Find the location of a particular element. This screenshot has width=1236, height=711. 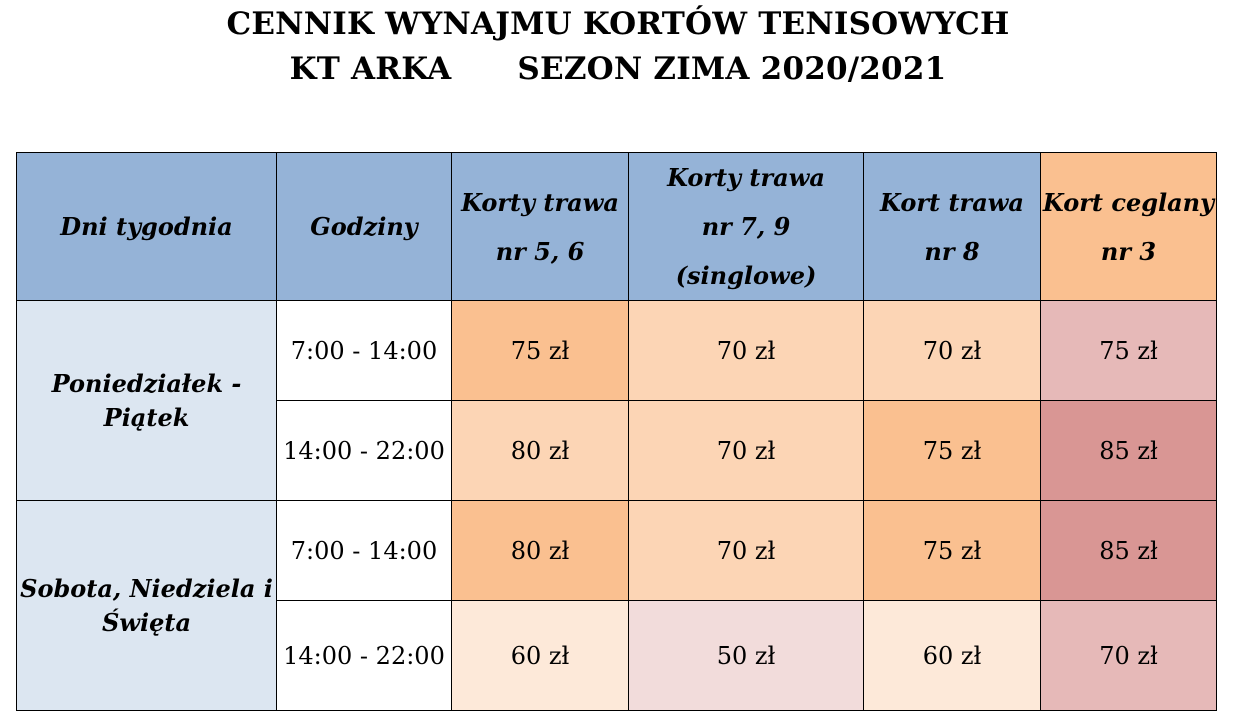

day-group-weekdays: Poniedziałek - Piątek is located at coordinates (146, 400).